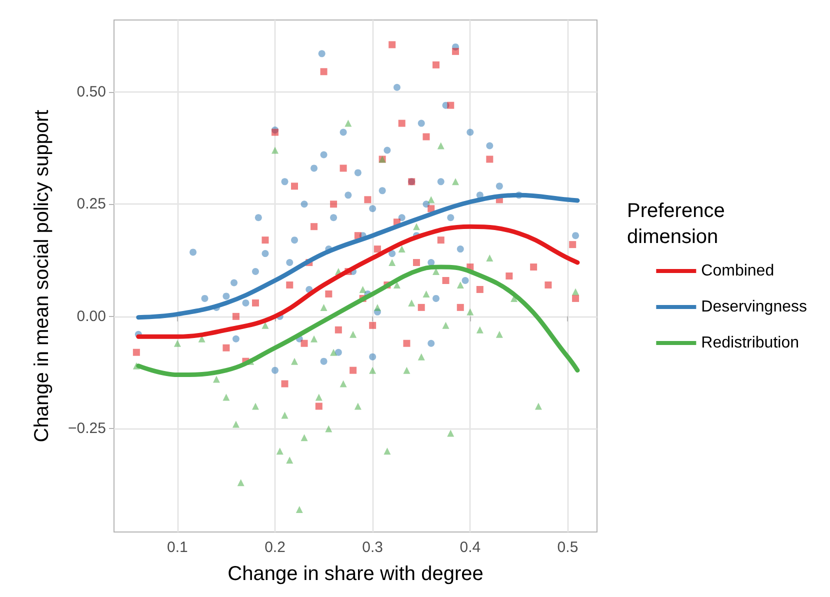 The image size is (830, 597). I want to click on legend-label: Redistribution, so click(750, 343).